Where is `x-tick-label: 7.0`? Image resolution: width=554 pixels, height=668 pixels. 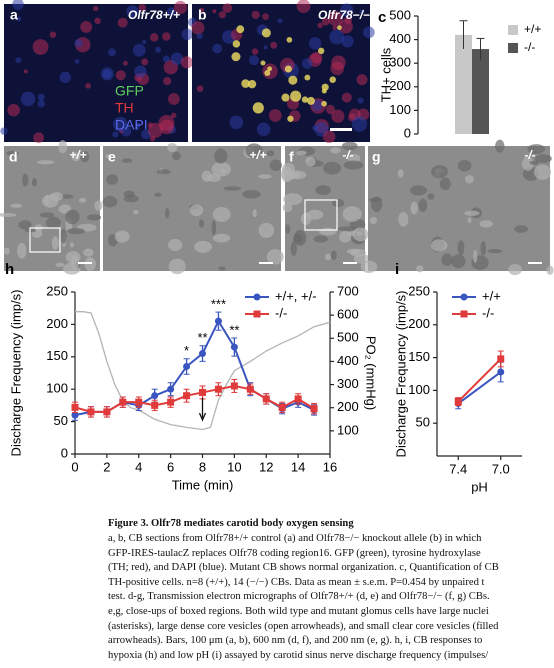 x-tick-label: 7.0 is located at coordinates (501, 468).